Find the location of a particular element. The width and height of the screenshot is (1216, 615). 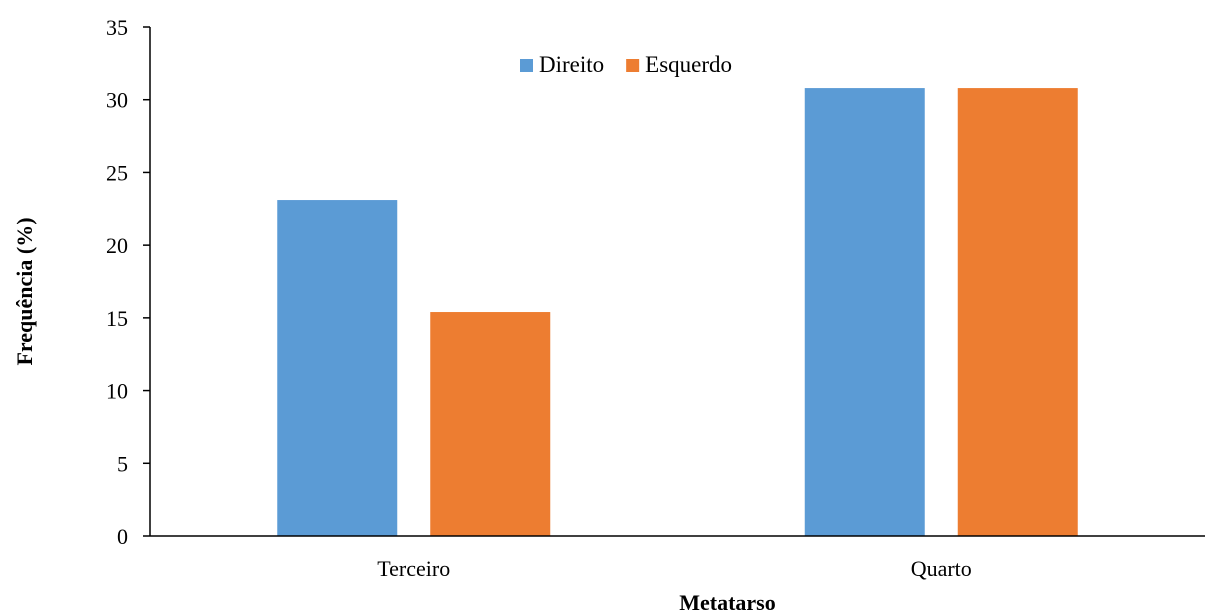

x-tick-label: Quarto is located at coordinates (941, 568).